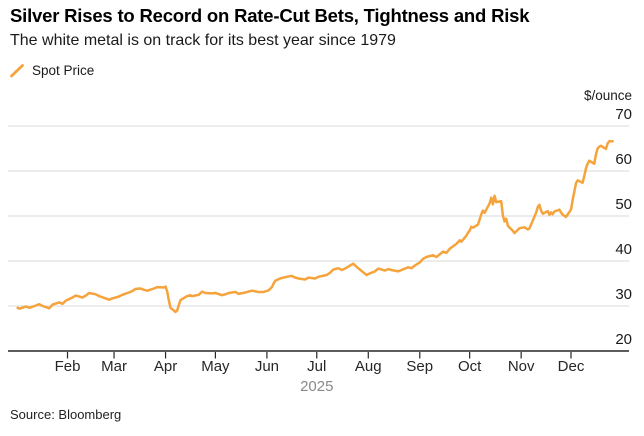 This screenshot has height=436, width=644. What do you see at coordinates (67, 366) in the screenshot?
I see `x-tick-label-Feb: Feb` at bounding box center [67, 366].